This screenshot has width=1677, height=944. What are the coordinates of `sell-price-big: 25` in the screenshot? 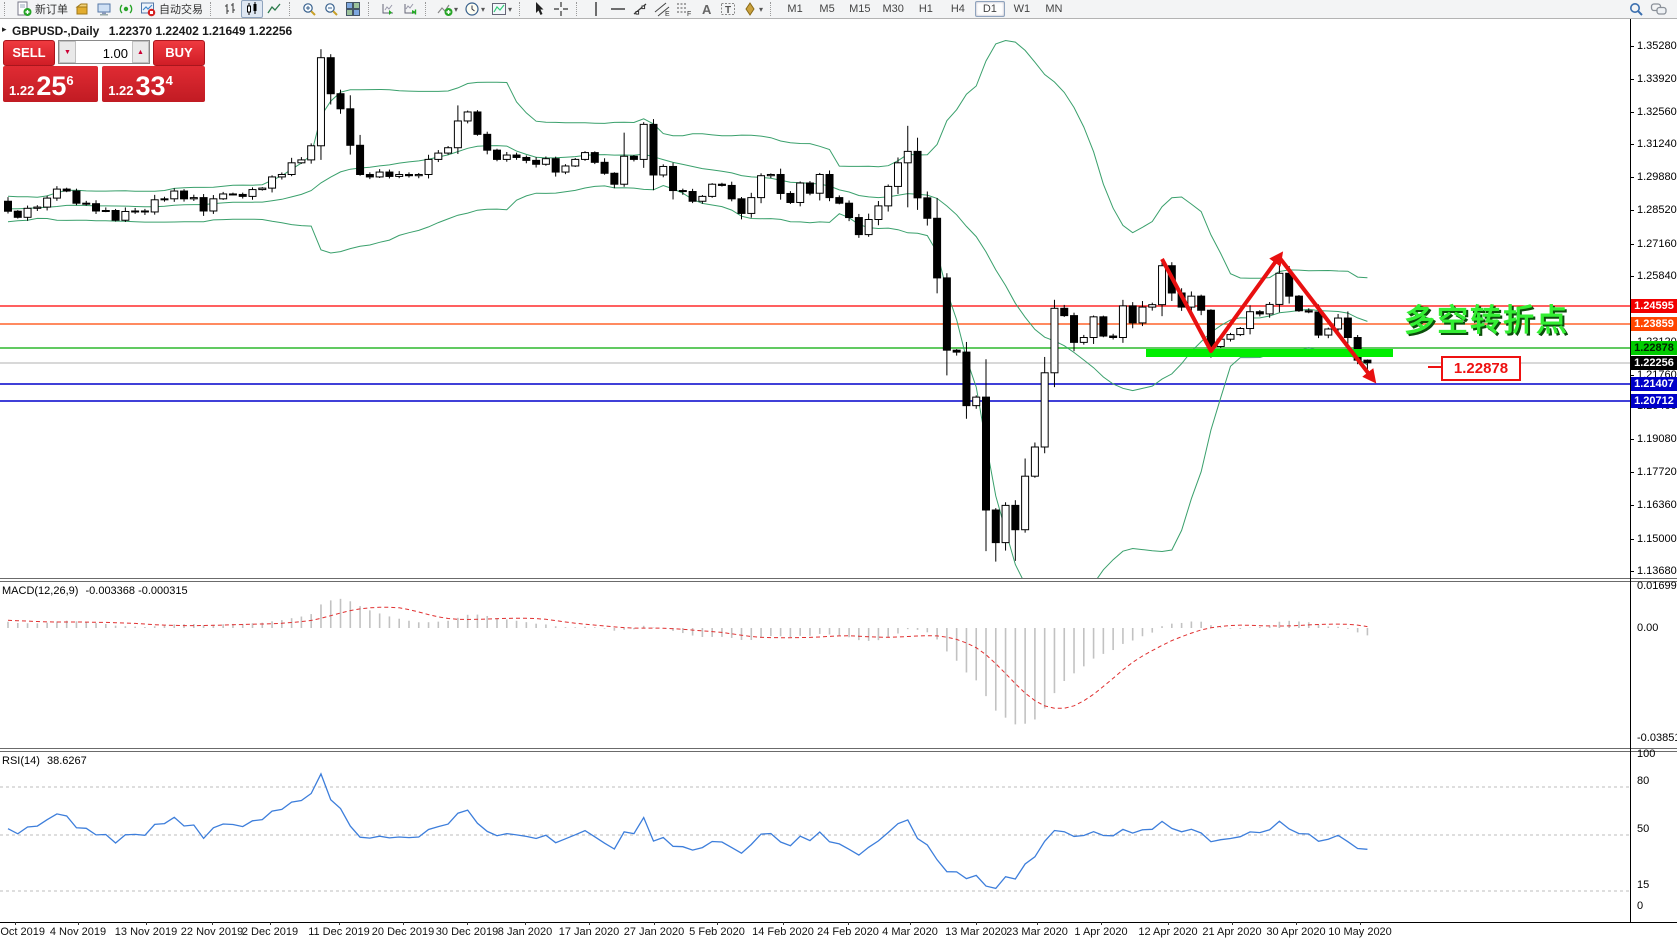 It's located at (51, 86).